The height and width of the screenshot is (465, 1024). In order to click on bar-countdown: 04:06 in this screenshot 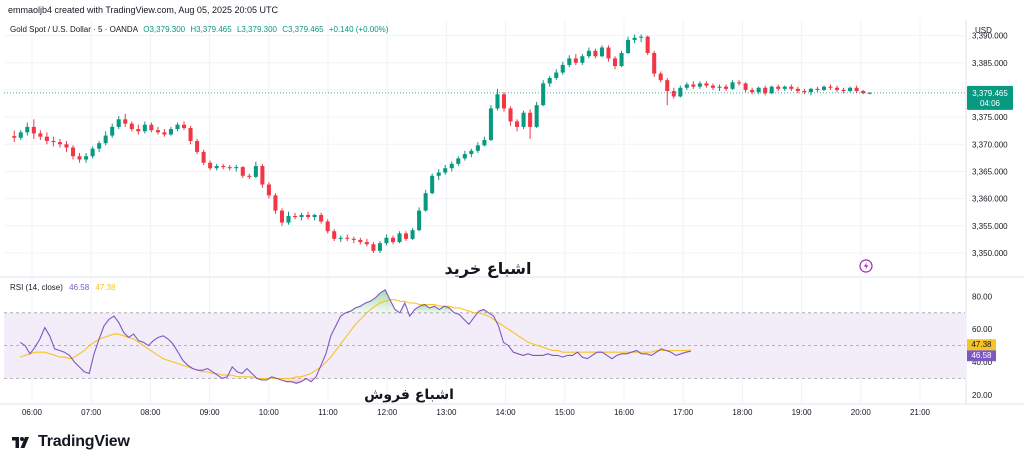, I will do `click(990, 103)`.